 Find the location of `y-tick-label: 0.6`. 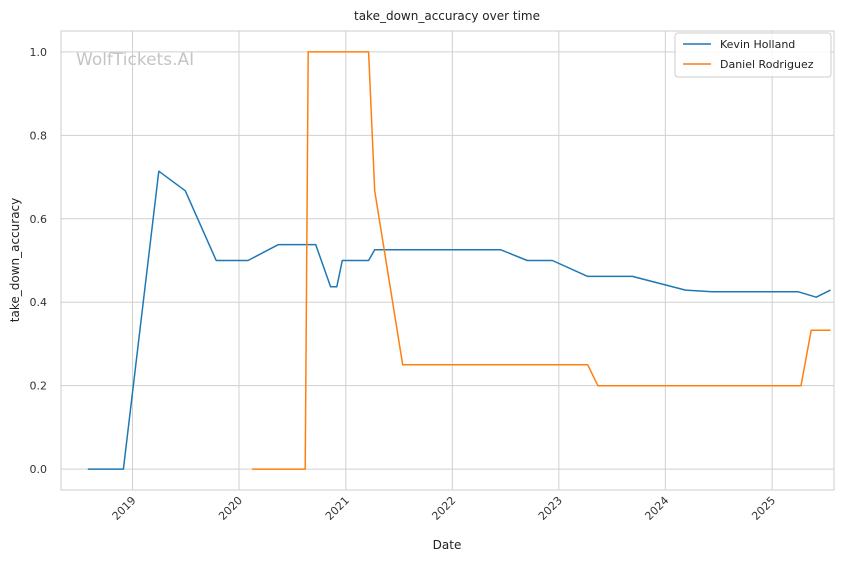

y-tick-label: 0.6 is located at coordinates (39, 219).